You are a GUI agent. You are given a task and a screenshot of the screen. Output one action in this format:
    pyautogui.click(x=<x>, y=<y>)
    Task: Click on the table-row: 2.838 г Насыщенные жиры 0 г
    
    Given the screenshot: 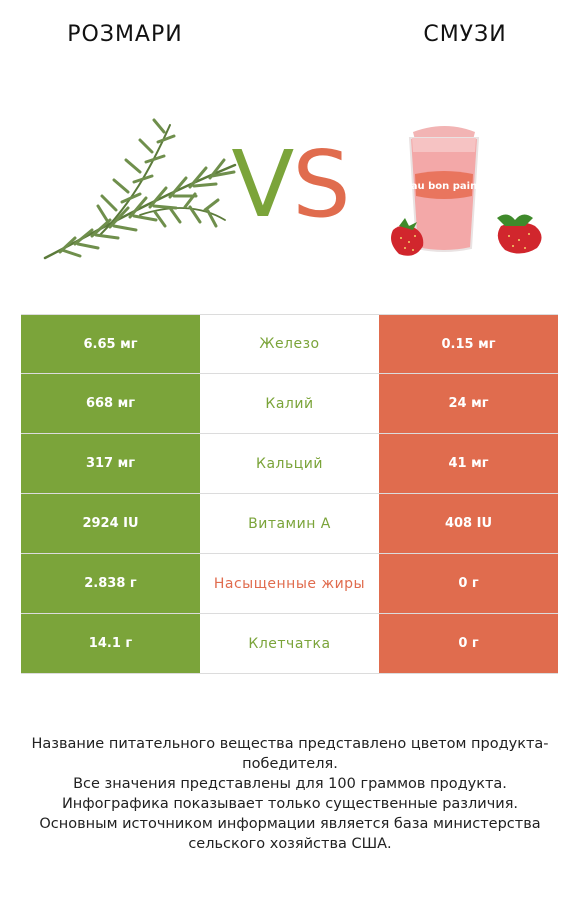 What is the action you would take?
    pyautogui.click(x=289, y=584)
    